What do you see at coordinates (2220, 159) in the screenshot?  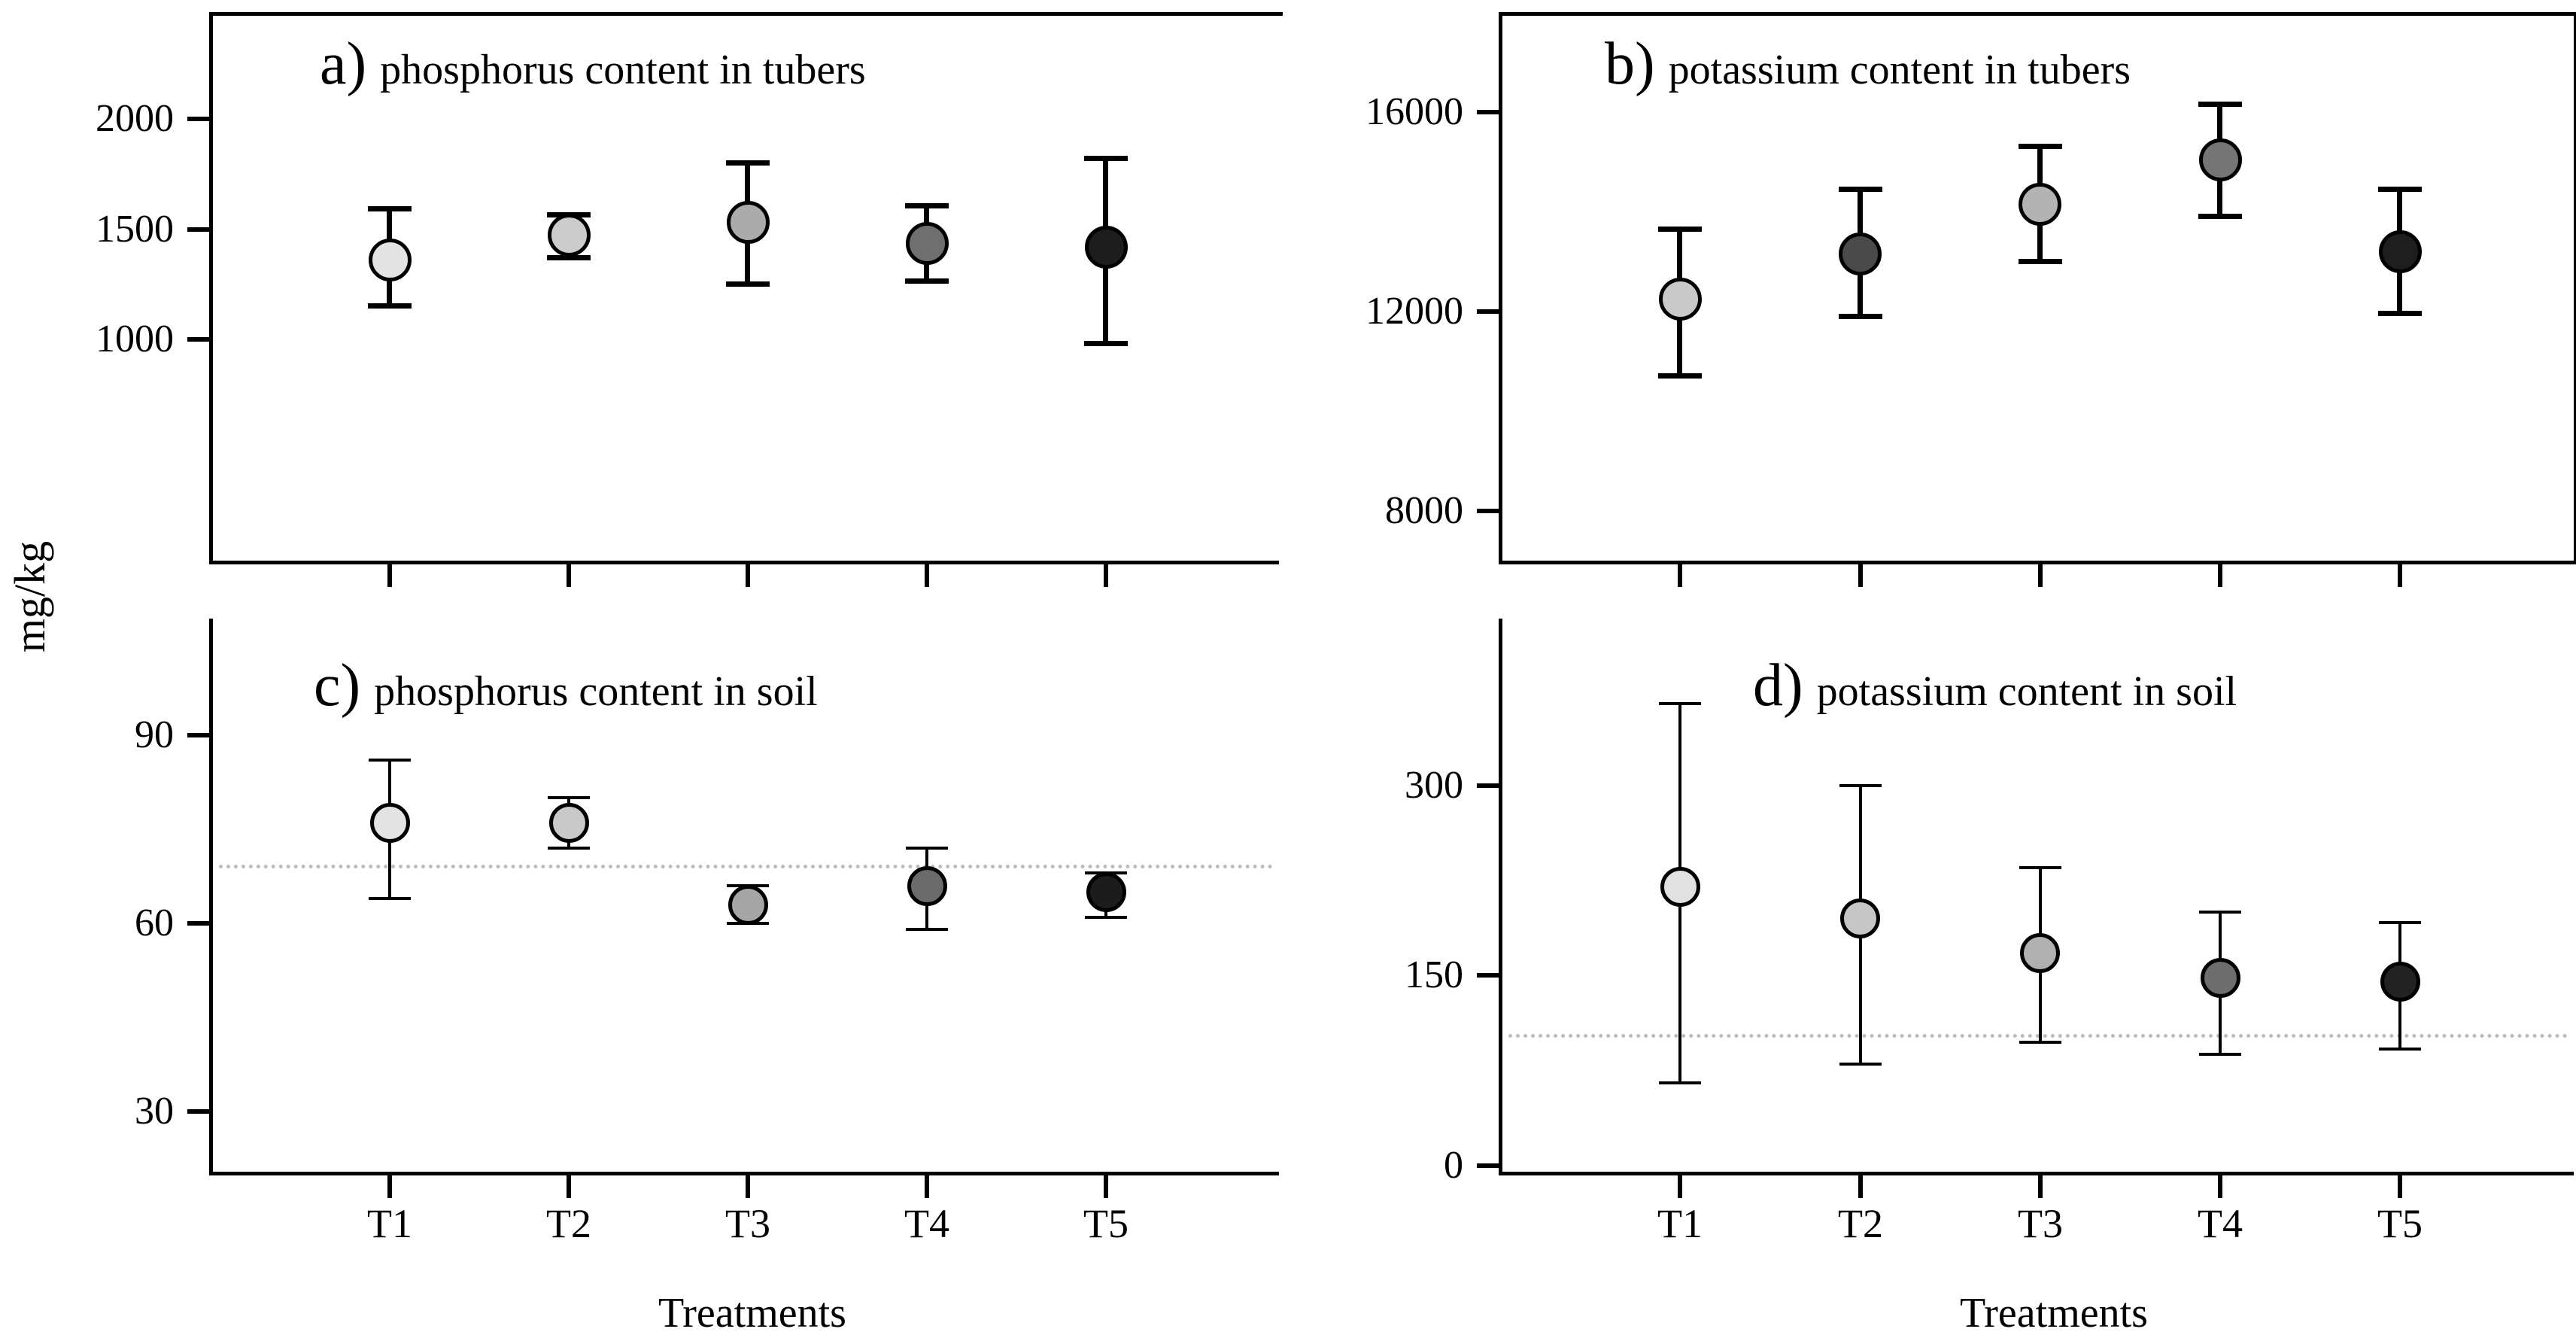 I see `data-point-b-T4` at bounding box center [2220, 159].